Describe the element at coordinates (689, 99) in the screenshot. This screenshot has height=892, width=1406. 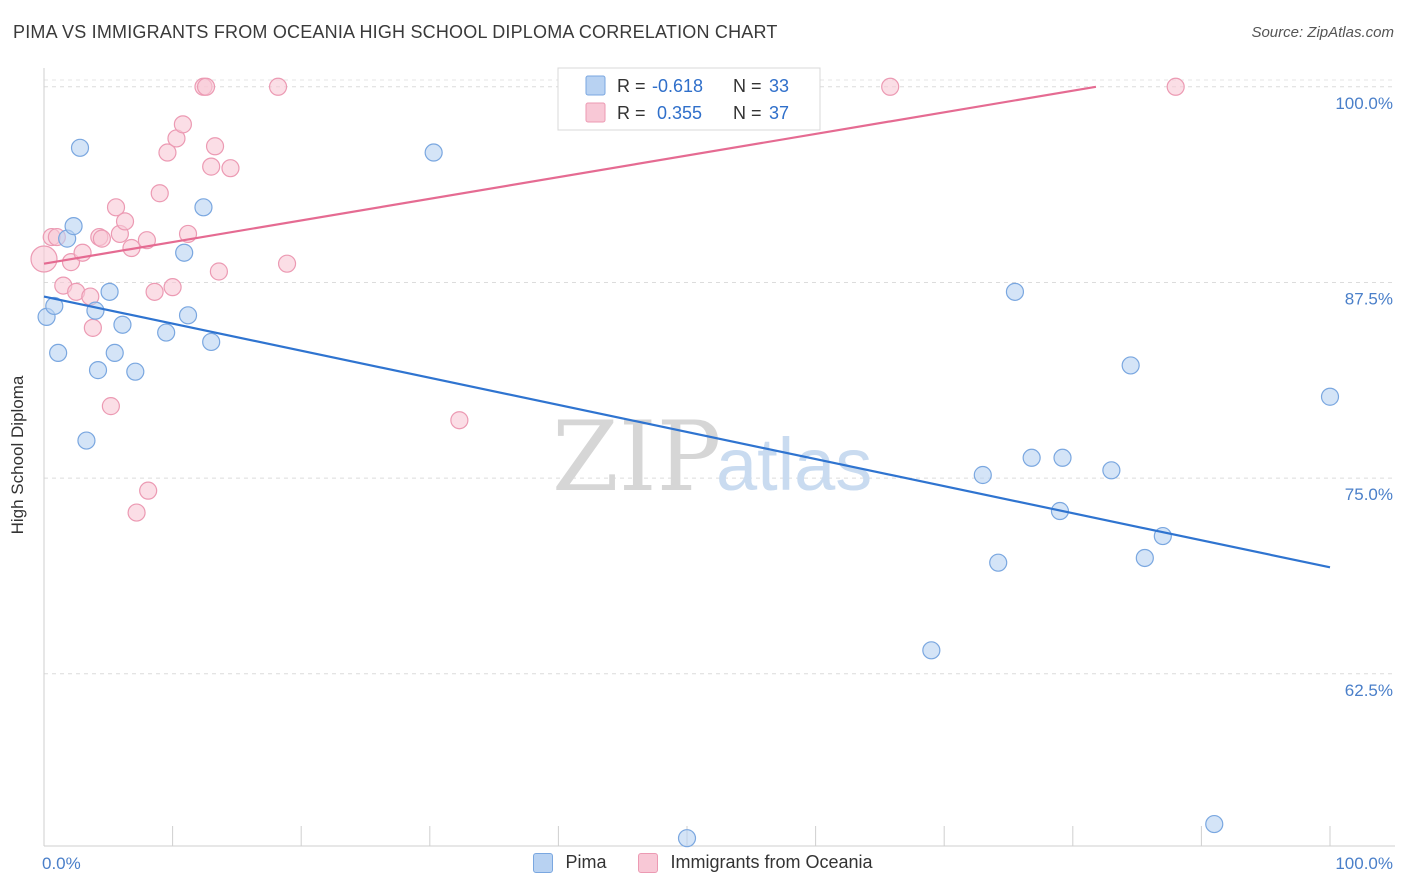
I see `top-legend: R = -0.618 N = 33 R = 0.355 N = 37` at that location.